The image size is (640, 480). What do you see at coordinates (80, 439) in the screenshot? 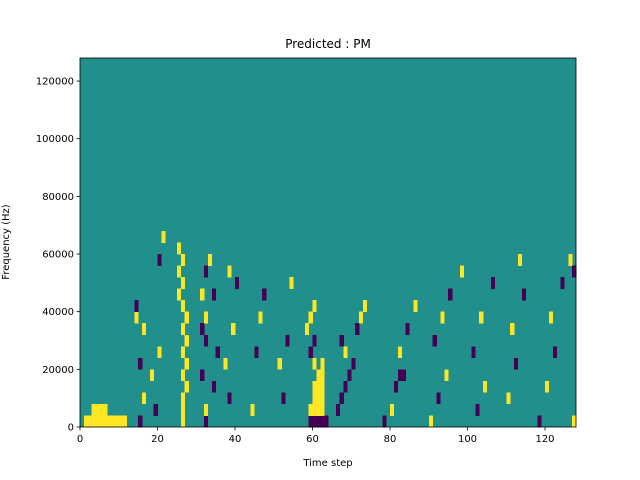
I see `x-tick-label: 0` at bounding box center [80, 439].